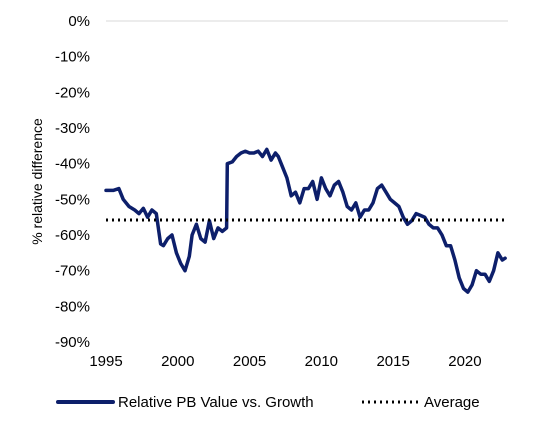 The image size is (535, 430). Describe the element at coordinates (72, 92) in the screenshot. I see `y-tick-label: -20%` at that location.